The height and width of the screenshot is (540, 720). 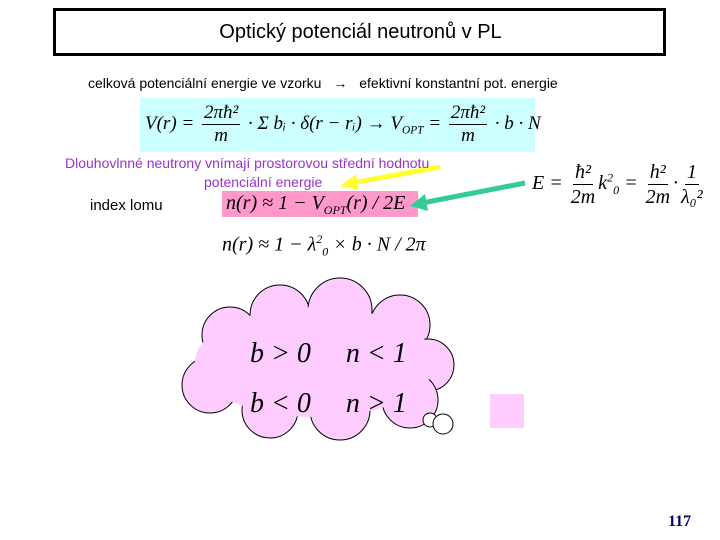 I want to click on formula-part: ·, so click(x=676, y=183).